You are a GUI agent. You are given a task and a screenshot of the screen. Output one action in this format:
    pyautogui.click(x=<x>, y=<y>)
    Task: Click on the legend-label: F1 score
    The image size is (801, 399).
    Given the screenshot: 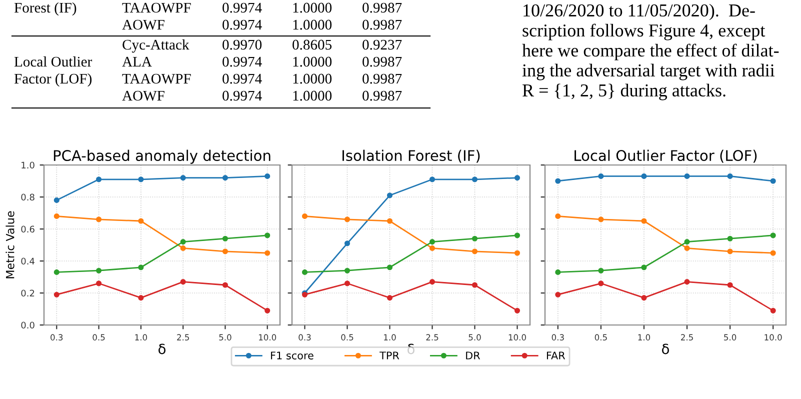 What is the action you would take?
    pyautogui.click(x=292, y=356)
    